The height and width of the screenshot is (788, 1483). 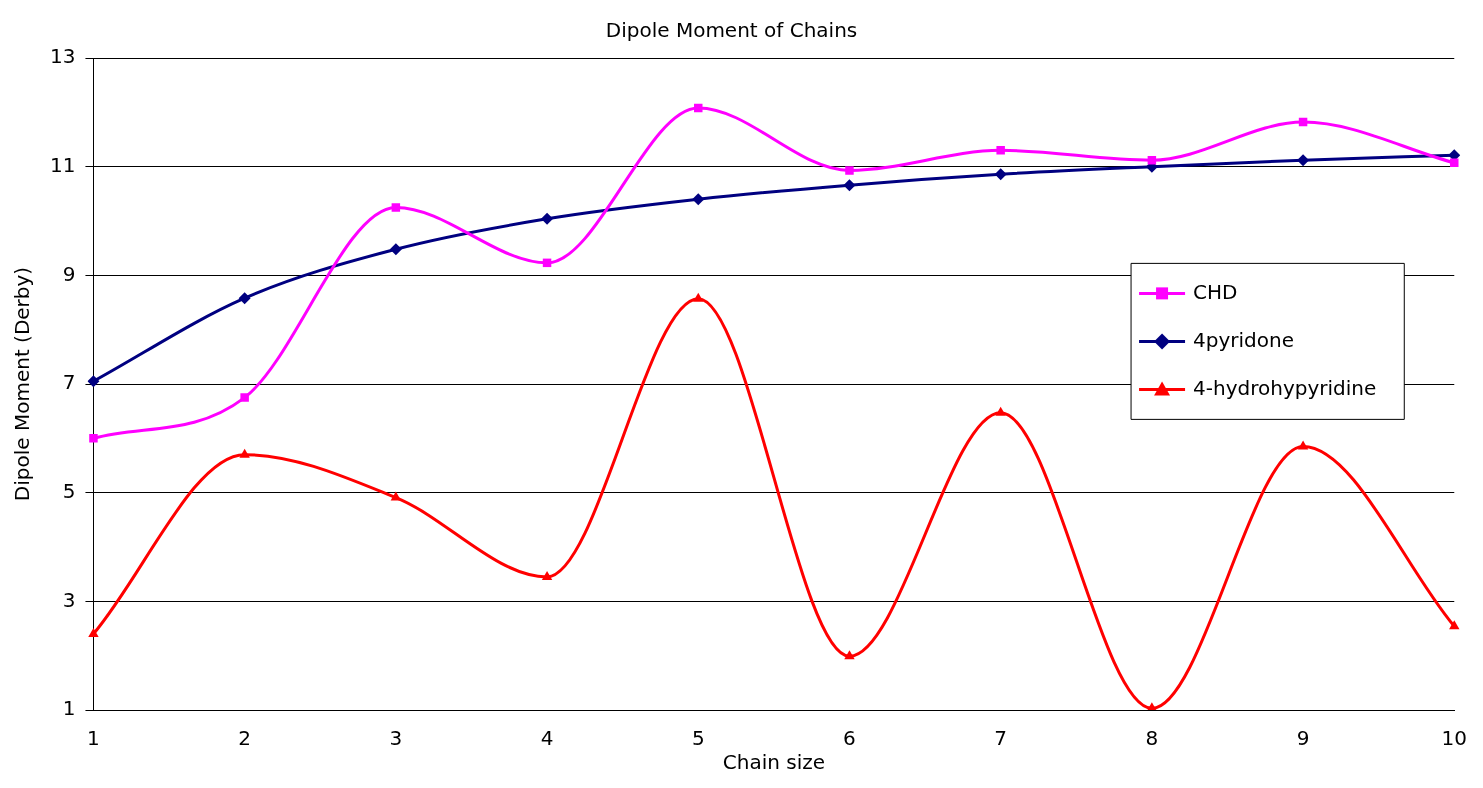 What do you see at coordinates (849, 738) in the screenshot?
I see `x-tick-label: 6` at bounding box center [849, 738].